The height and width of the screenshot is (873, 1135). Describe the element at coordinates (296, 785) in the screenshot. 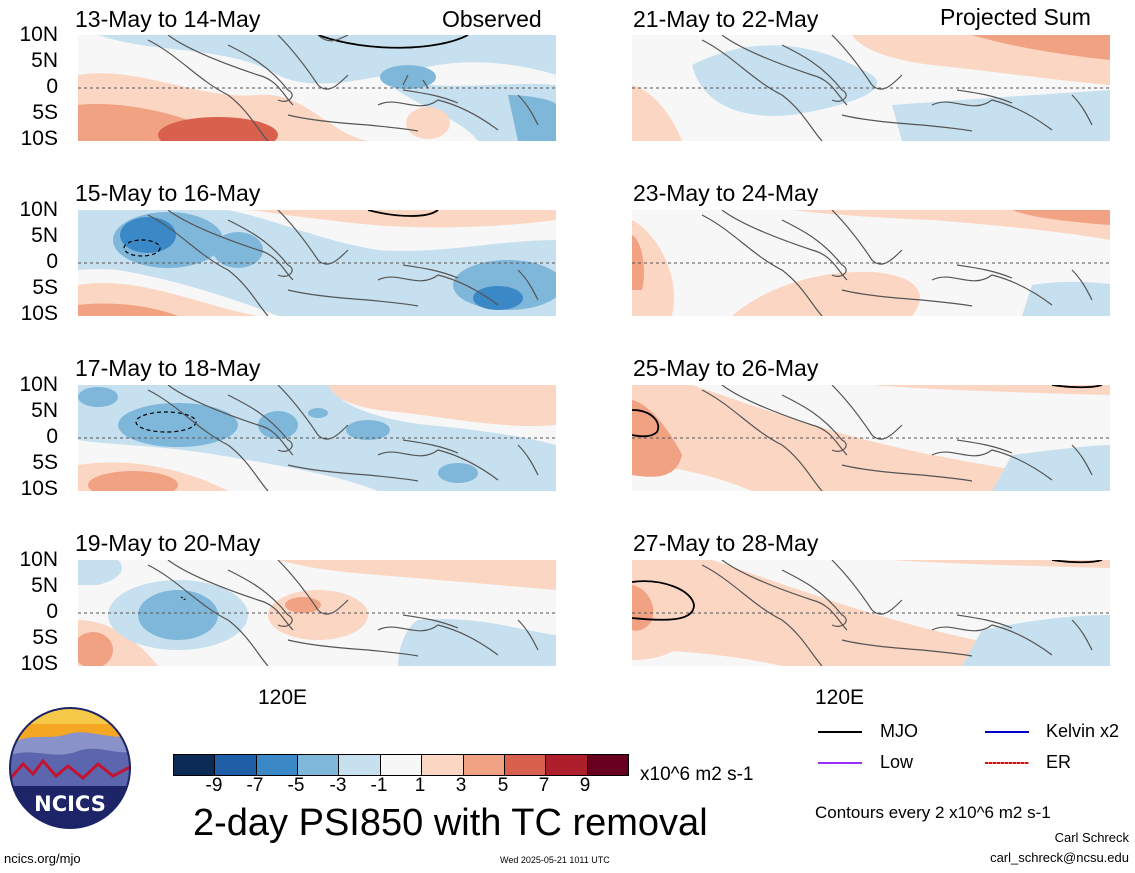

I see `colorbar-tick: -5` at that location.